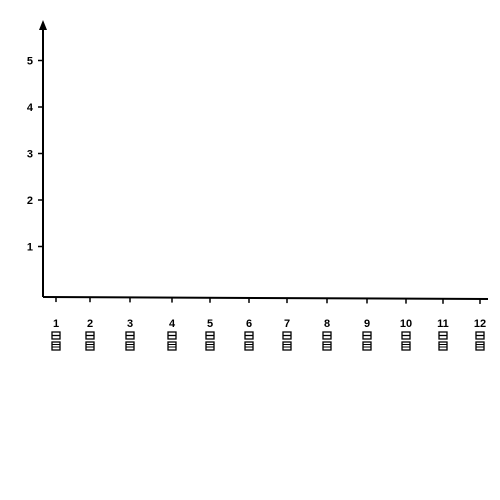  I want to click on x-axis, so click(265, 298).